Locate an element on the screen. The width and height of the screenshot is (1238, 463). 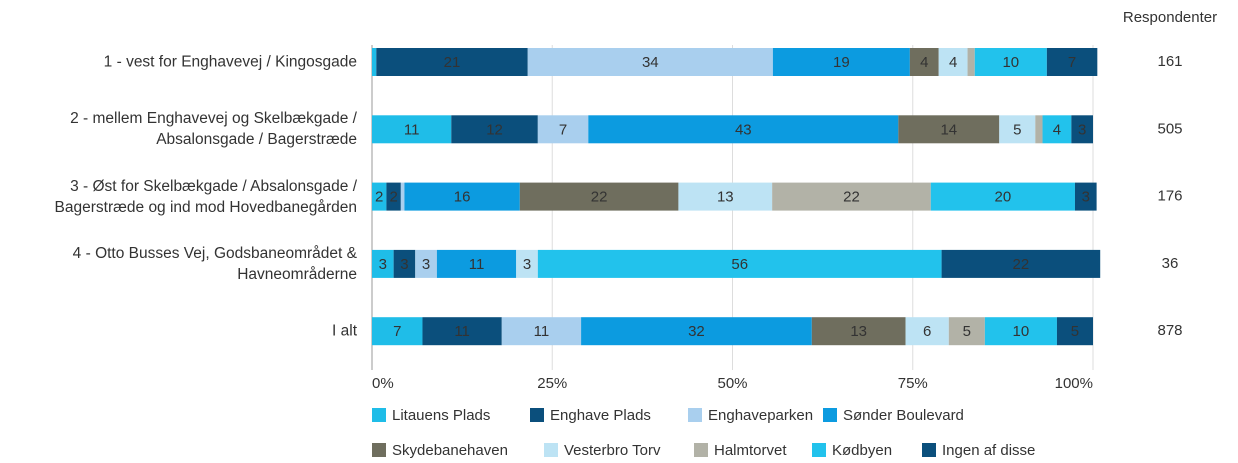
category-label: 1 - vest for Enghavevej / Kingosgade is located at coordinates (230, 62).